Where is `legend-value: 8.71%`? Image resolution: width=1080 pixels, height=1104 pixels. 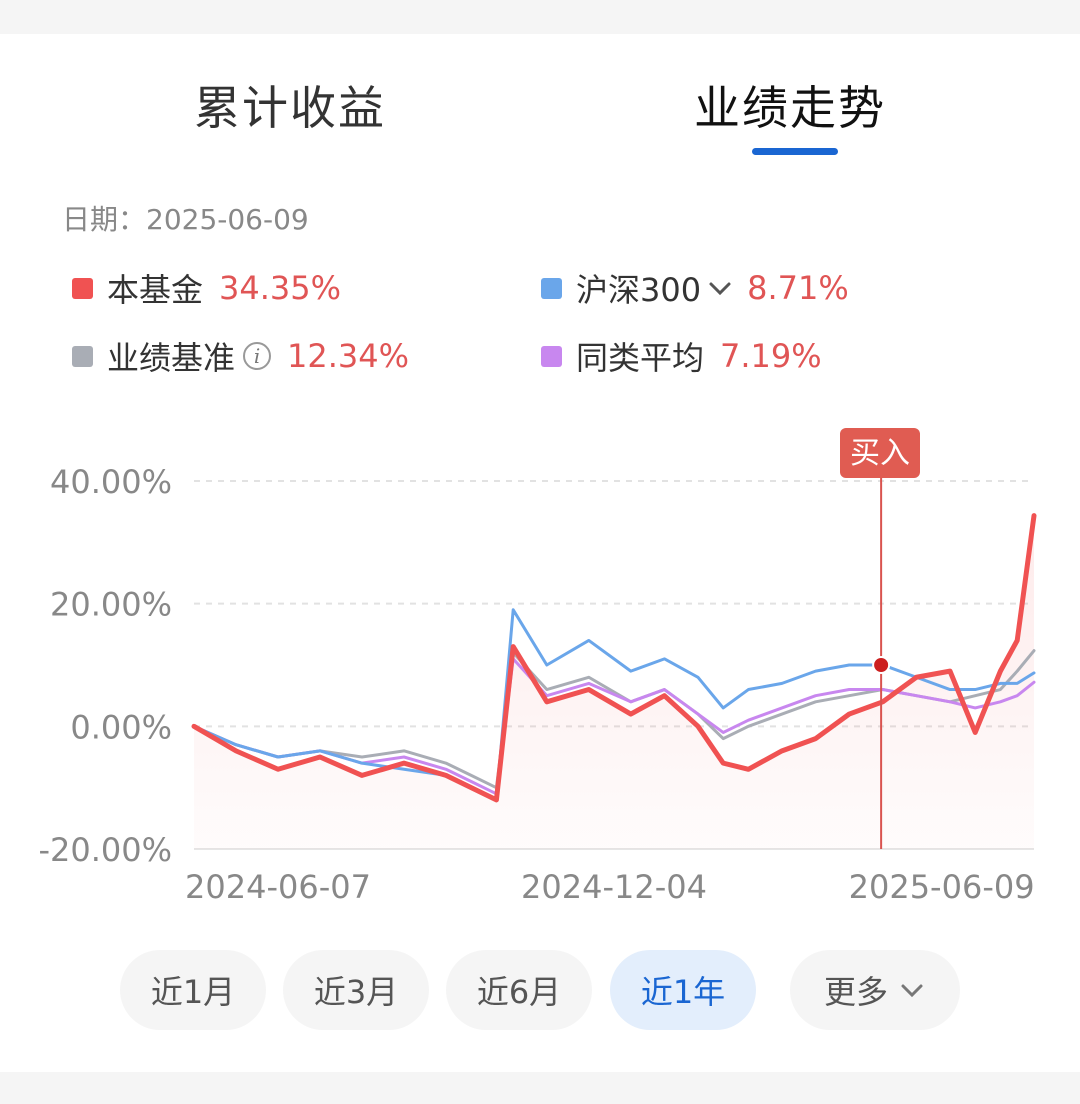
legend-value: 8.71% is located at coordinates (798, 288).